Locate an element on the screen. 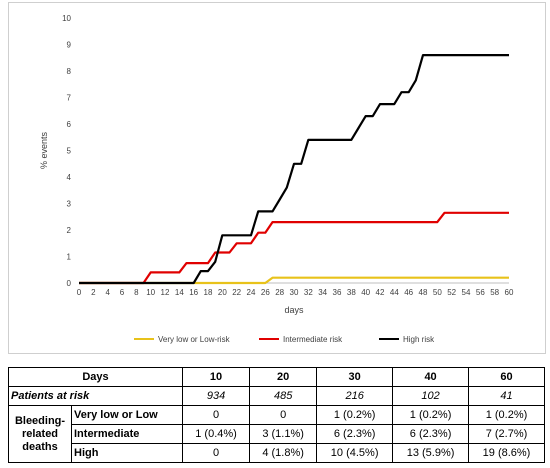 Image resolution: width=550 pixels, height=468 pixels. table-row-days: Days 10 20 30 40 60 is located at coordinates (276, 377).